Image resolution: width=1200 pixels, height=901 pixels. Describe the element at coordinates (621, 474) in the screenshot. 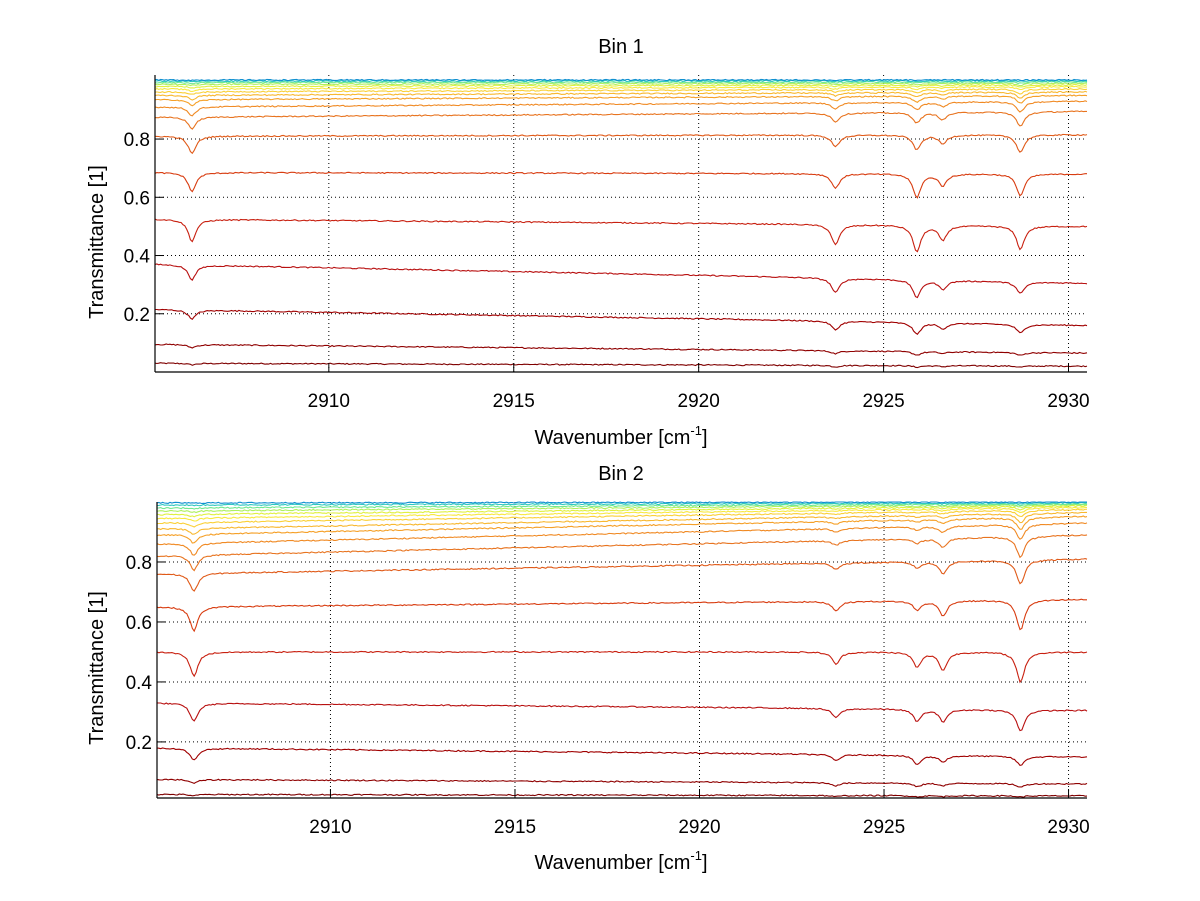

I see `plot-title: Bin 2` at that location.